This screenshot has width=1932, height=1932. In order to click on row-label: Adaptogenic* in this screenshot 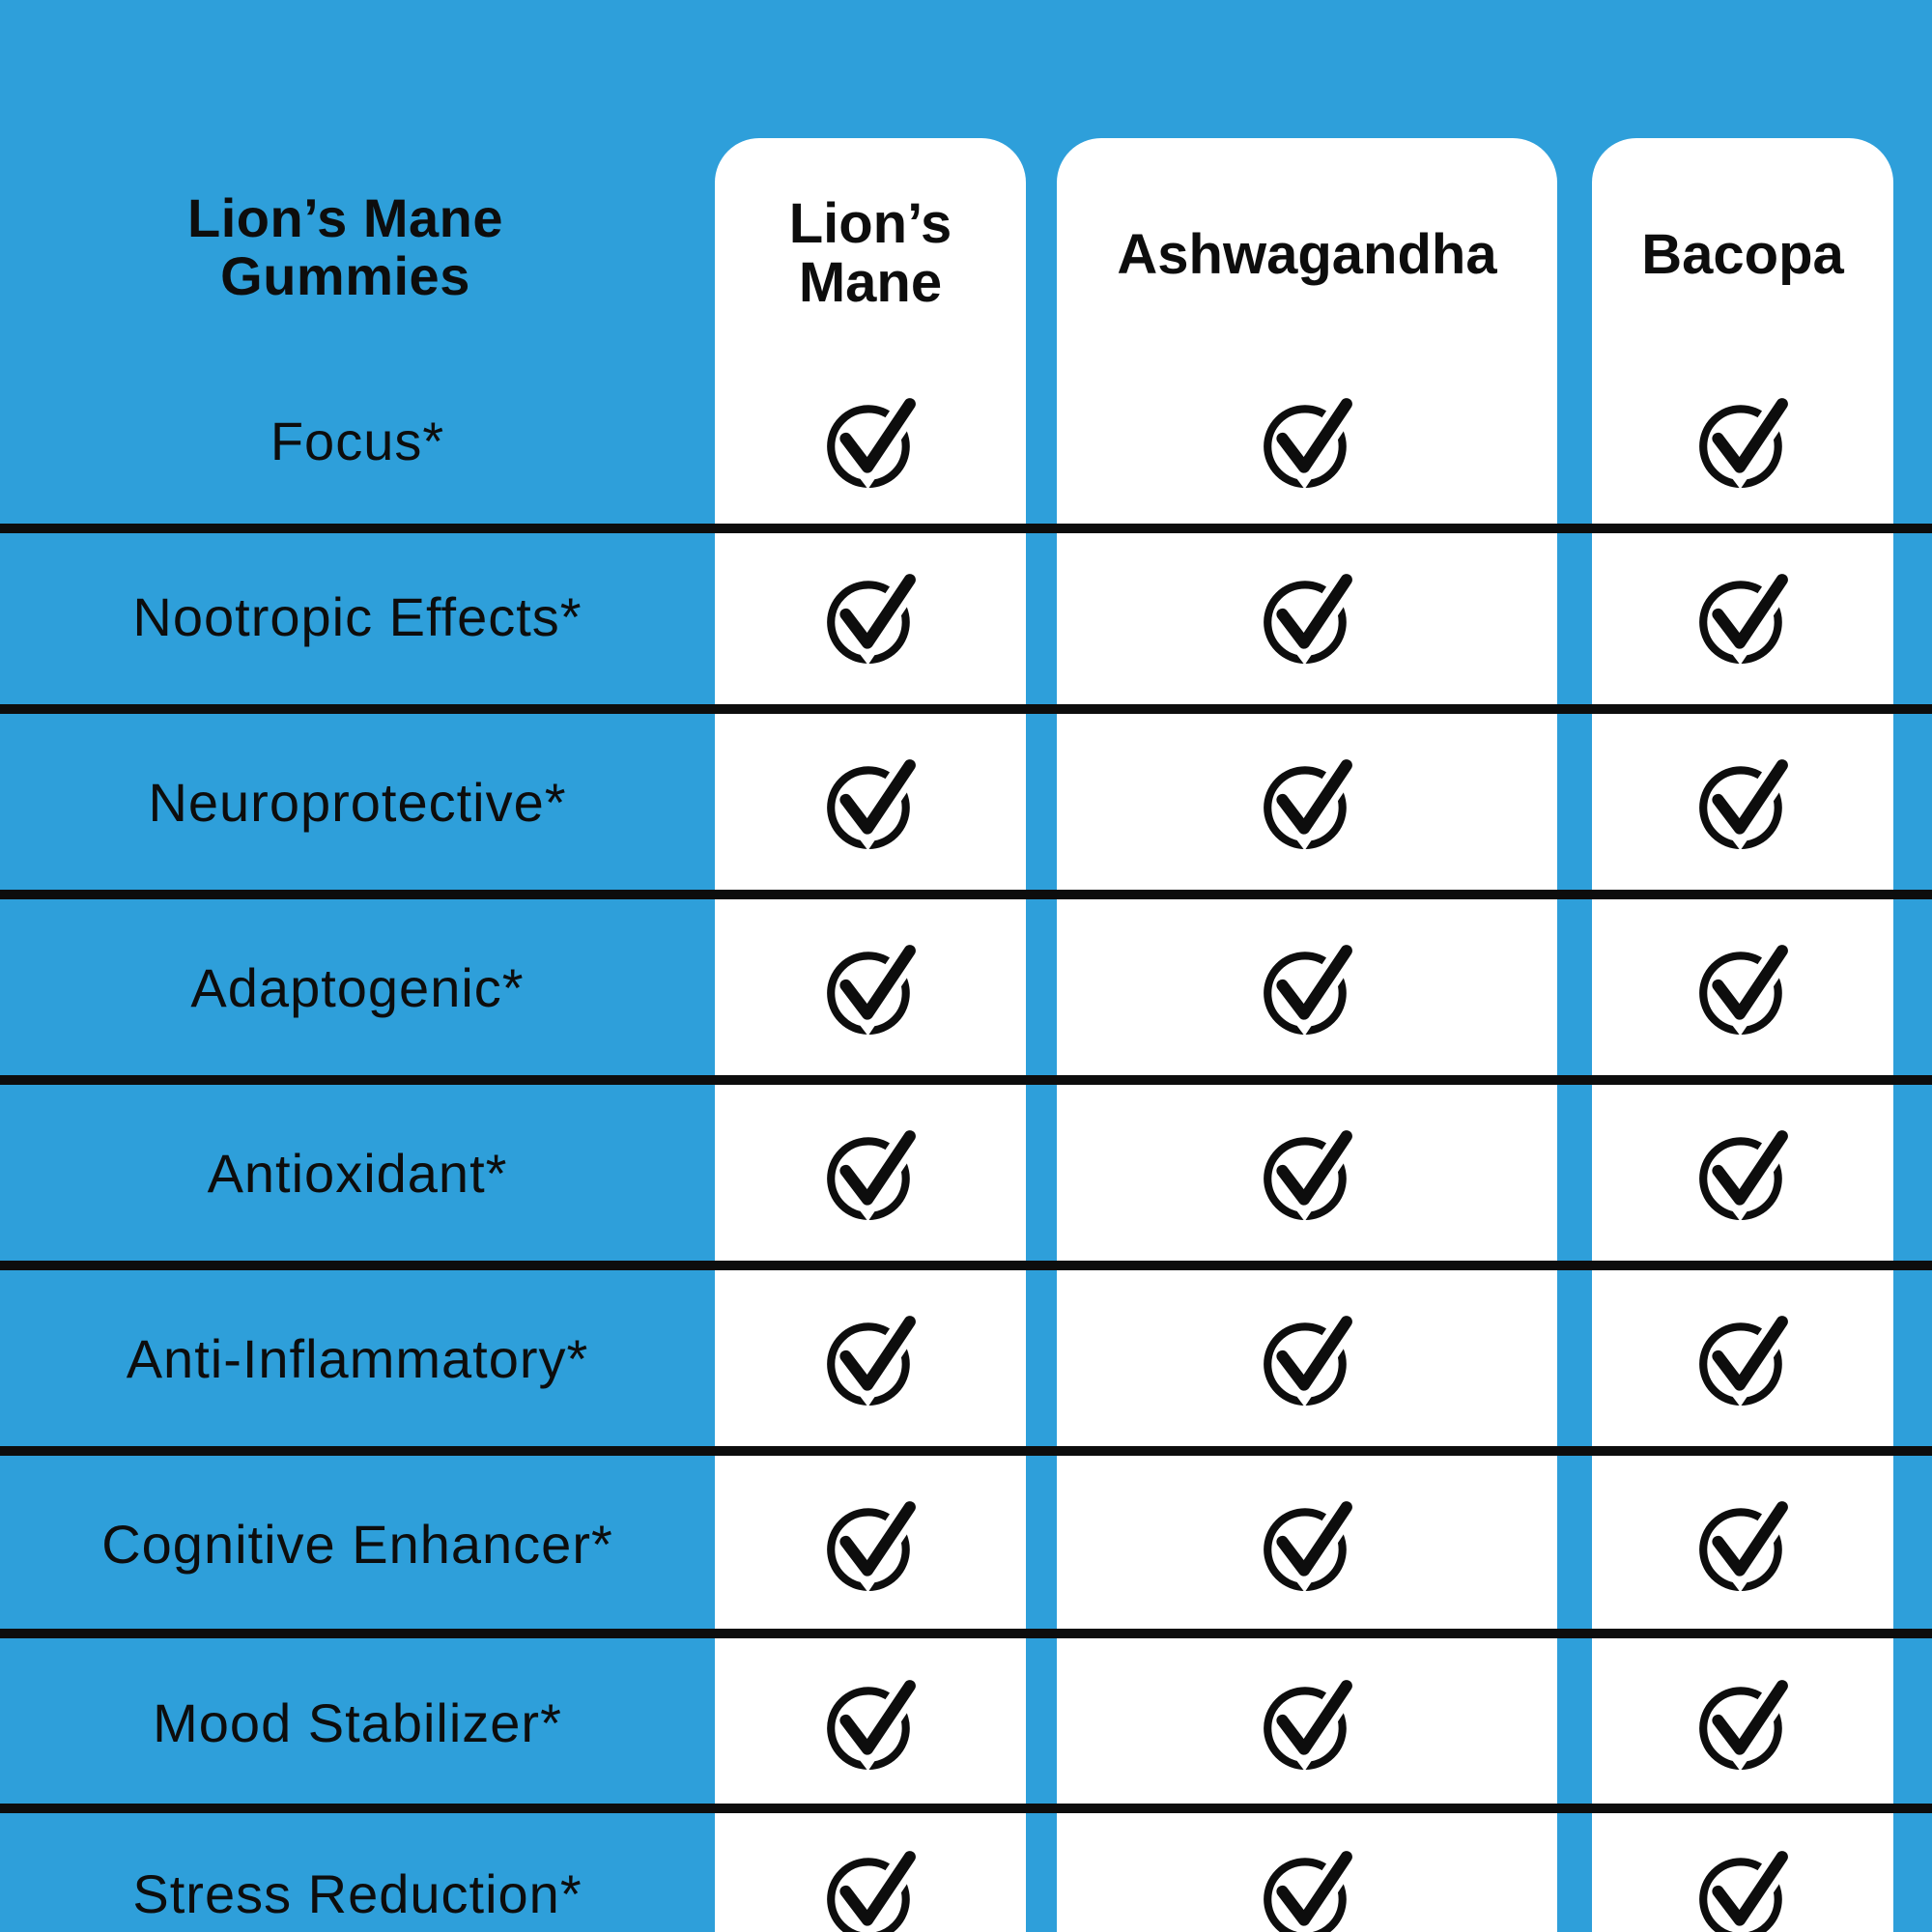, I will do `click(357, 987)`.